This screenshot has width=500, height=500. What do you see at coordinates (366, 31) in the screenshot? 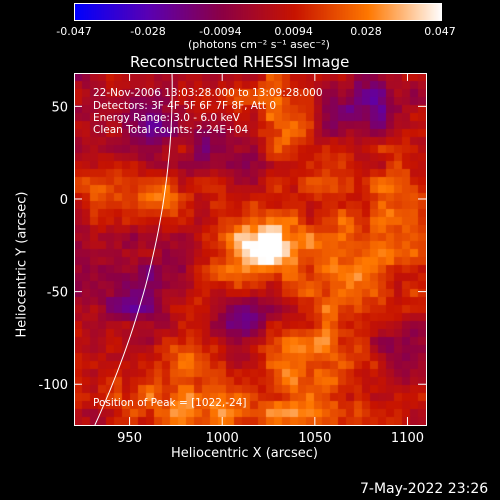
I see `colorbar-tick-label: 0.028` at bounding box center [366, 31].